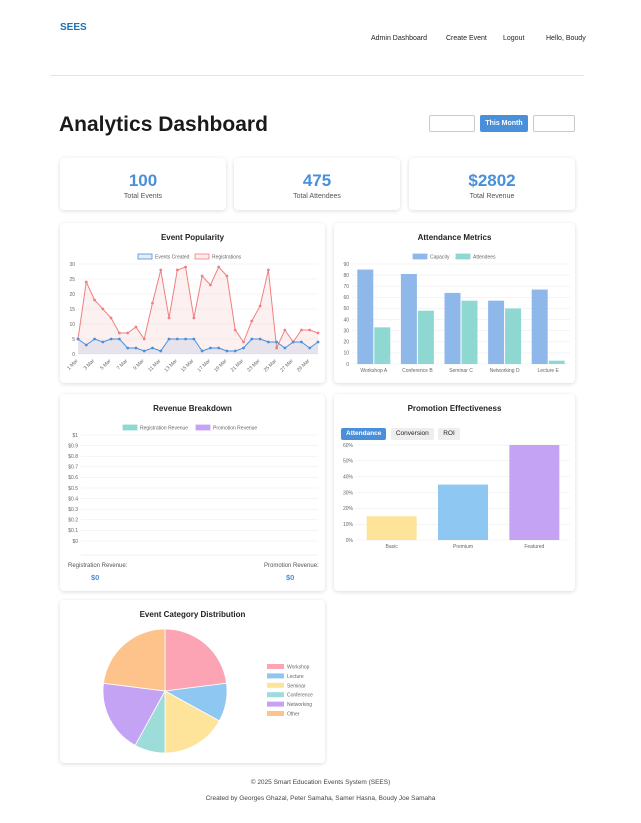 Image resolution: width=641 pixels, height=823 pixels. I want to click on promotion-tabs: Attendance Conversion ROI, so click(400, 431).